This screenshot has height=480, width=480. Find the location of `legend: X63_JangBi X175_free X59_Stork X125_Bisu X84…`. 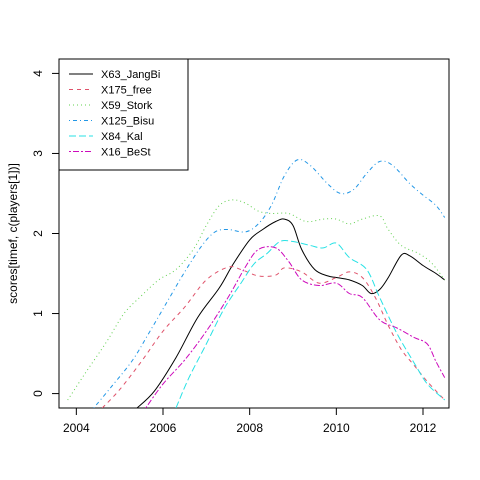

legend: X63_JangBi X175_free X59_Stork X125_Bisu X84… is located at coordinates (123, 114).